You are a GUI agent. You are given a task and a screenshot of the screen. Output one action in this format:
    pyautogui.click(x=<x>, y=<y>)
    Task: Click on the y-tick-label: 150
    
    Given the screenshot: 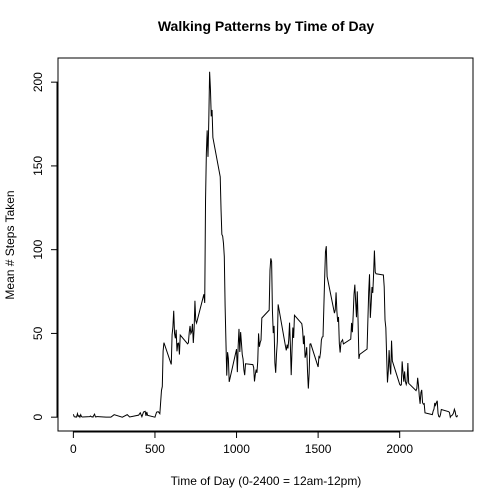 What is the action you would take?
    pyautogui.click(x=38, y=166)
    